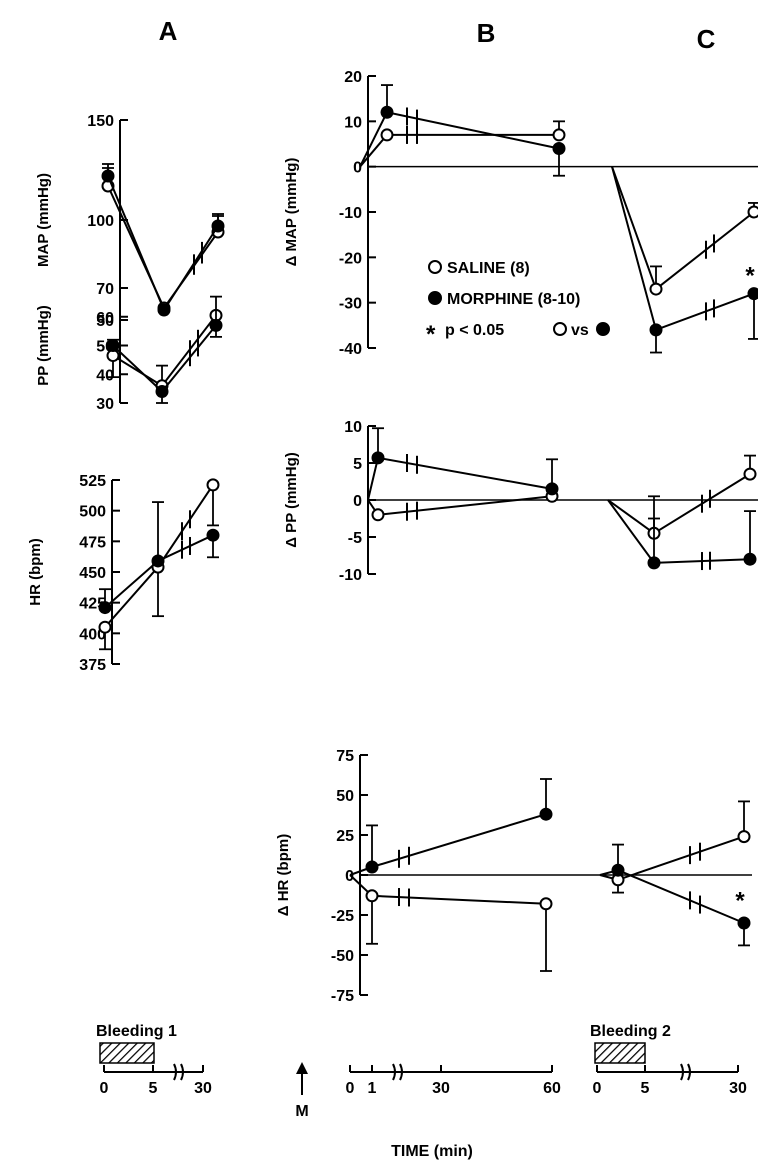 This screenshot has width=758, height=1166. What do you see at coordinates (355, 538) in the screenshot?
I see `b-dpp-y-tick-label: -5` at bounding box center [355, 538].